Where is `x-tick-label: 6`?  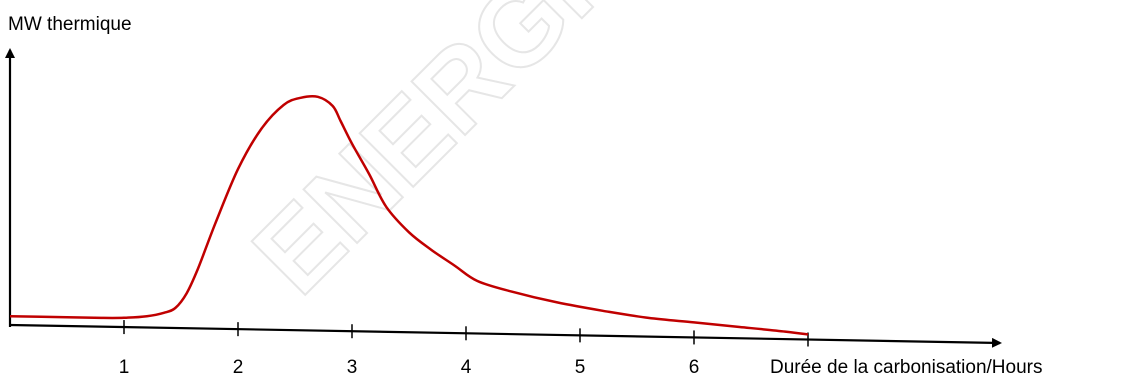
x-tick-label: 6 is located at coordinates (694, 367).